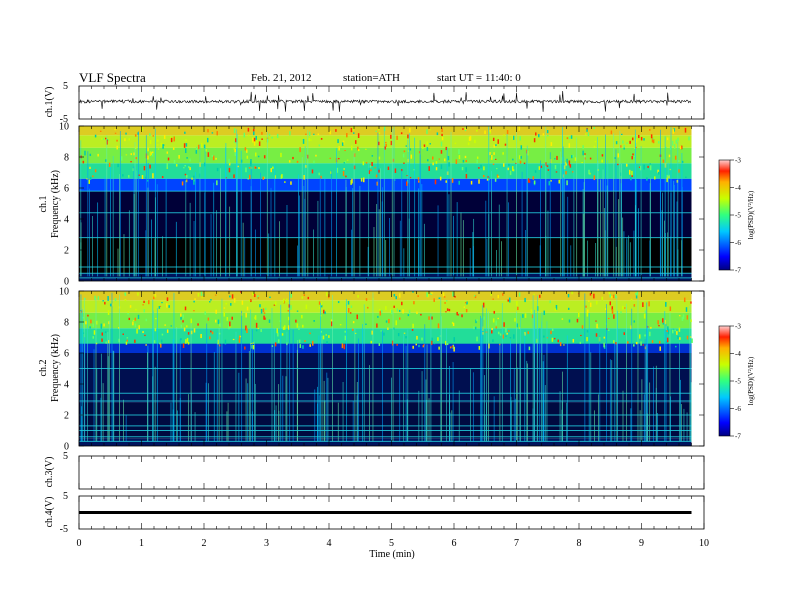 The image size is (792, 612). What do you see at coordinates (64, 529) in the screenshot?
I see `ch4-ytick-label: -5` at bounding box center [64, 529].